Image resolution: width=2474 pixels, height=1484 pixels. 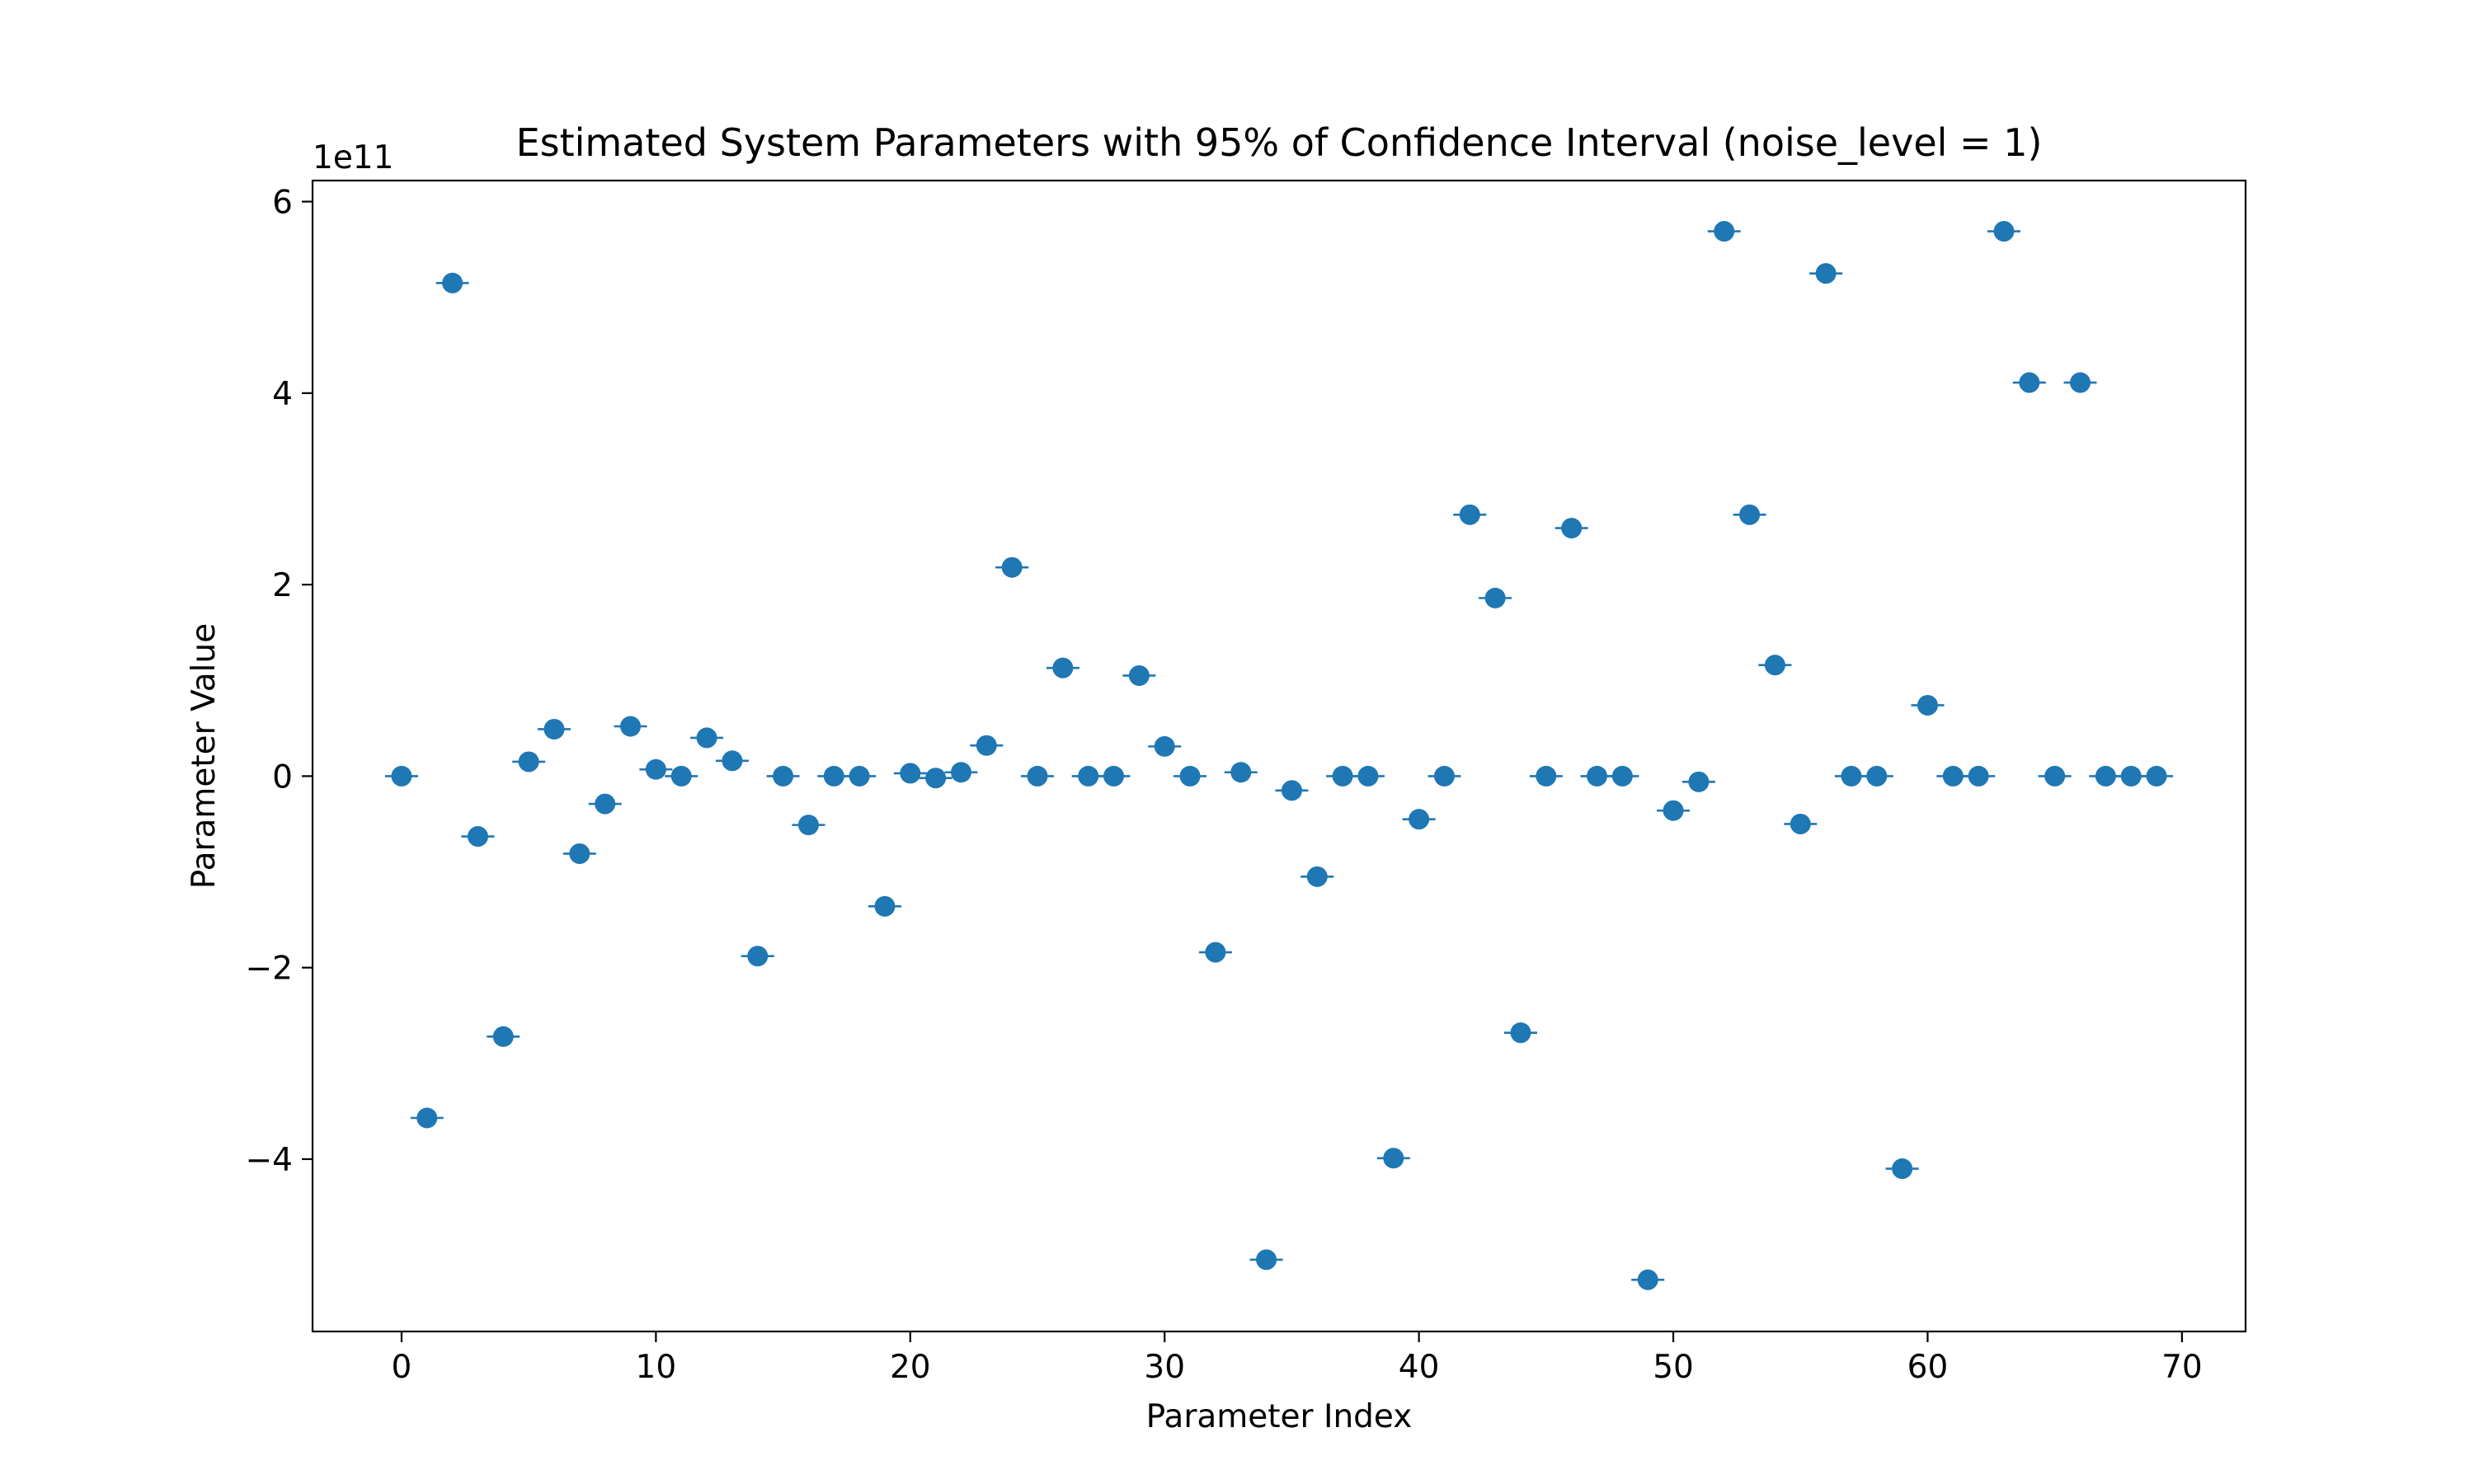 What do you see at coordinates (1297, 1358) in the screenshot?
I see `x-axis: 0 10 20 30 40 50 60 70` at bounding box center [1297, 1358].